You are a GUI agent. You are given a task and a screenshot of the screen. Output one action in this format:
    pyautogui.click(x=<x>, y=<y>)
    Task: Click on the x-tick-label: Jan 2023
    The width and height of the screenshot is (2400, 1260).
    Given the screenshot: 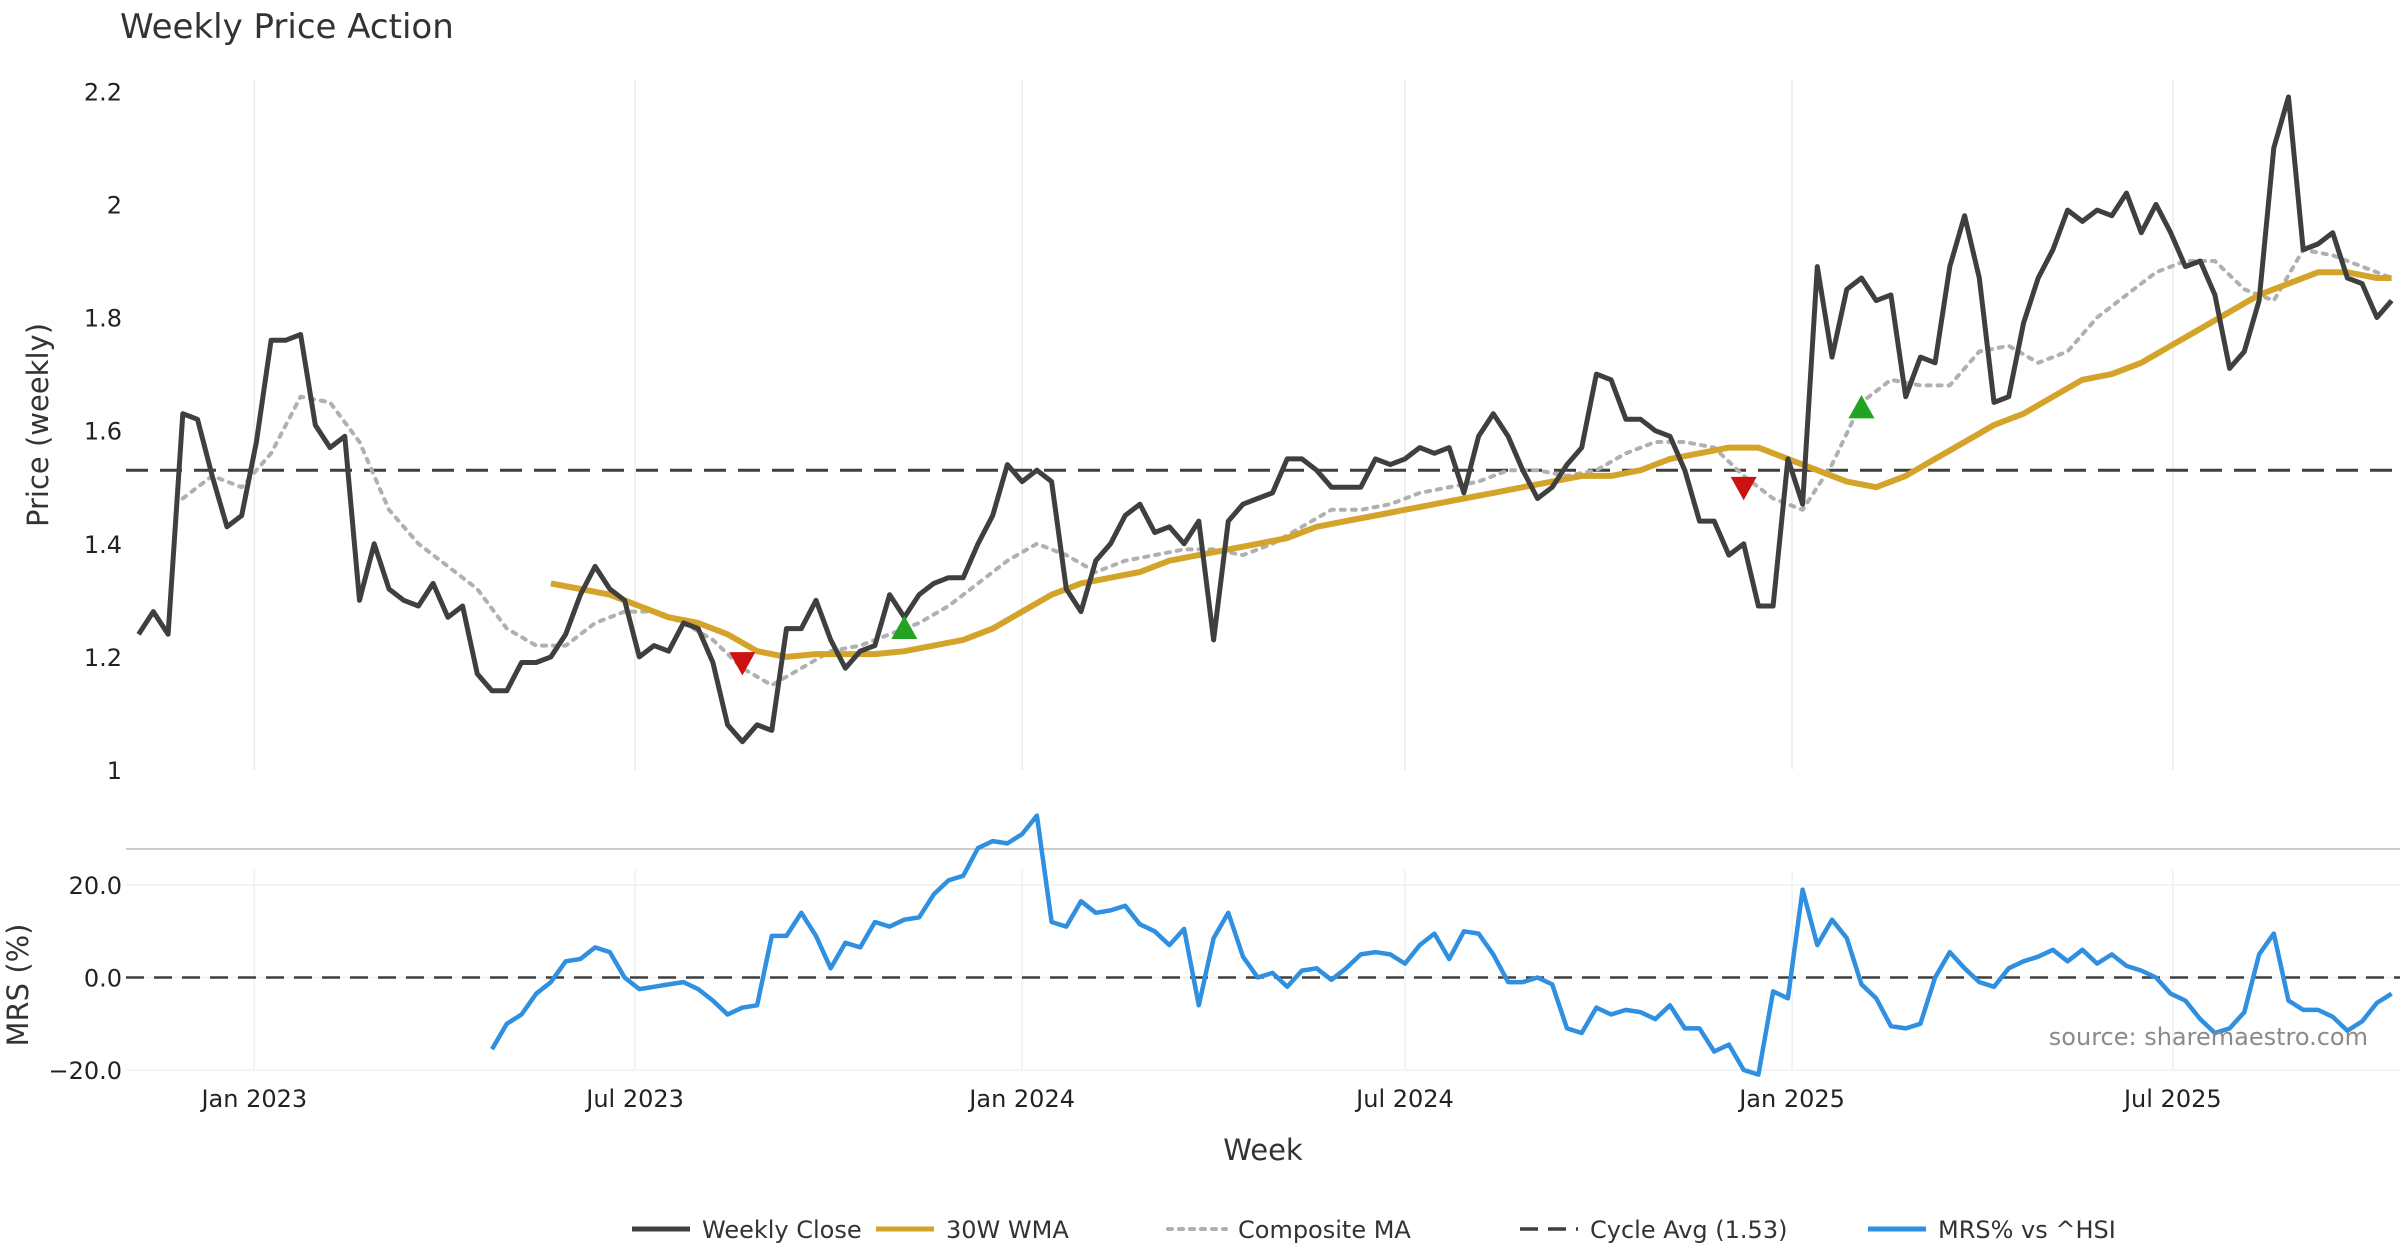 What is the action you would take?
    pyautogui.click(x=253, y=1099)
    